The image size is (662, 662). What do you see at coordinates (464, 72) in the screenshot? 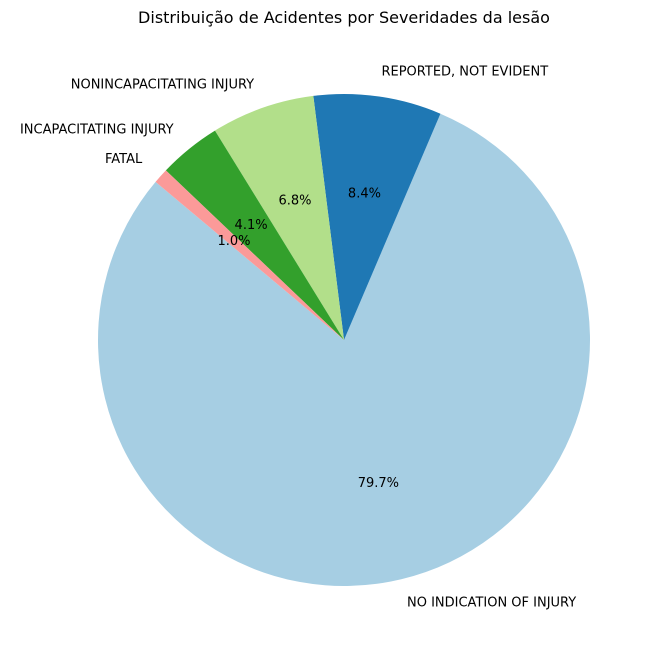
I see `slice-label-reported-not-evident: REPORTED, NOT EVIDENT` at bounding box center [464, 72].